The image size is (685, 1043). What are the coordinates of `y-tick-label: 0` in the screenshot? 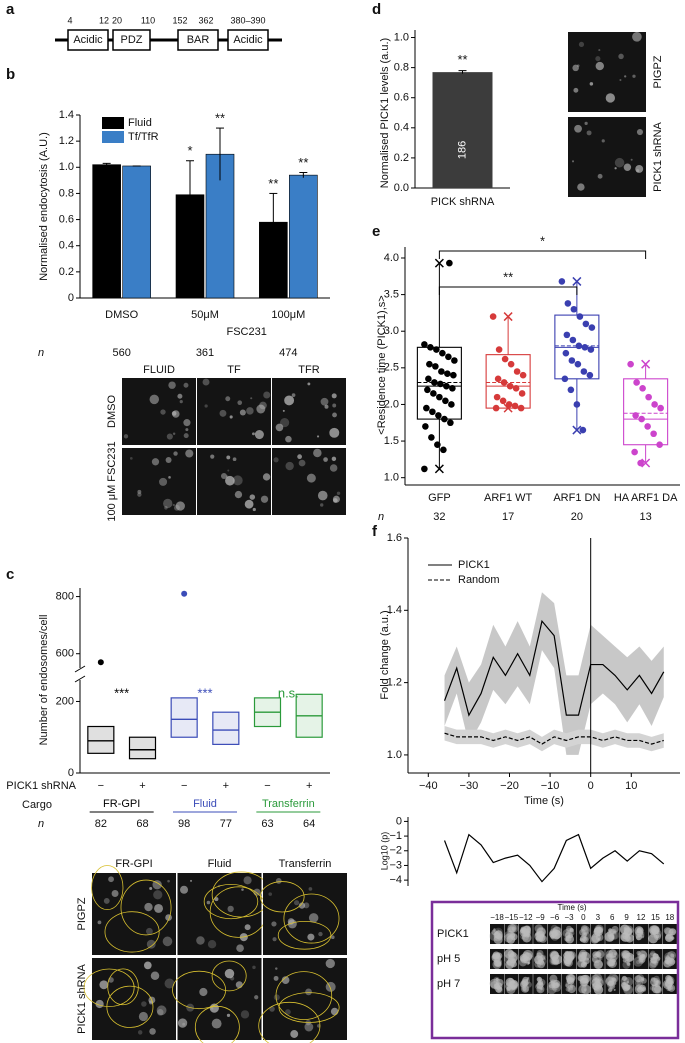 It's located at (71, 298).